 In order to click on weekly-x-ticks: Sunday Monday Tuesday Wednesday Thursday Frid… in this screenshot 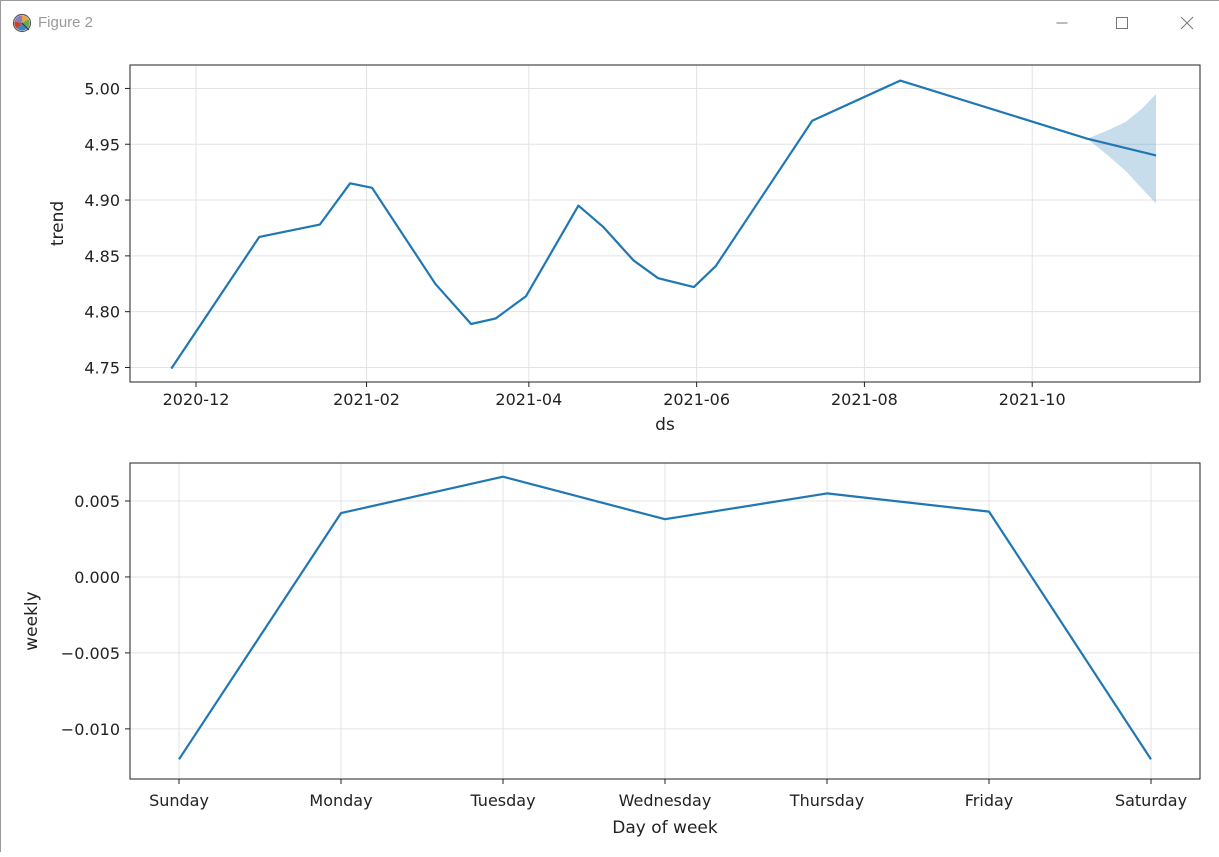, I will do `click(668, 794)`.